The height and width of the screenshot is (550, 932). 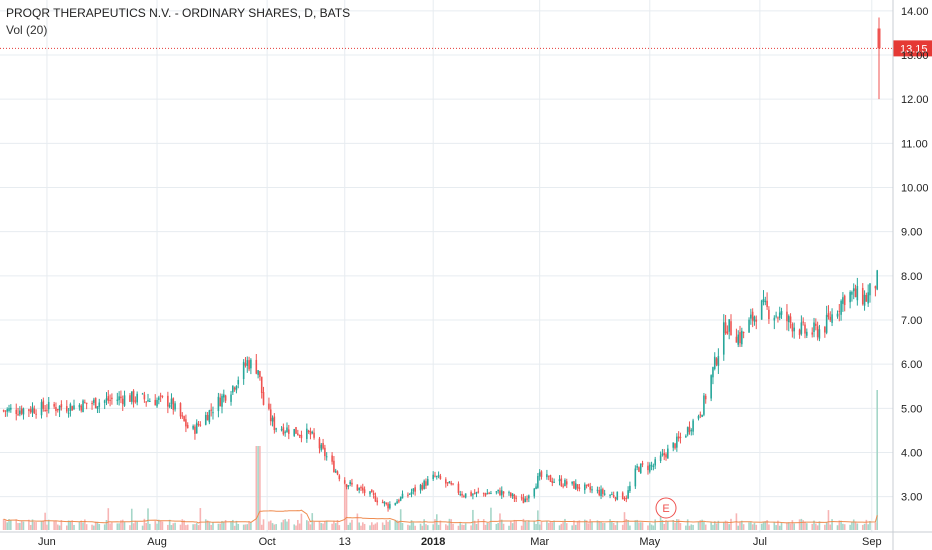 What do you see at coordinates (915, 12) in the screenshot?
I see `y-tick-label: 14.00` at bounding box center [915, 12].